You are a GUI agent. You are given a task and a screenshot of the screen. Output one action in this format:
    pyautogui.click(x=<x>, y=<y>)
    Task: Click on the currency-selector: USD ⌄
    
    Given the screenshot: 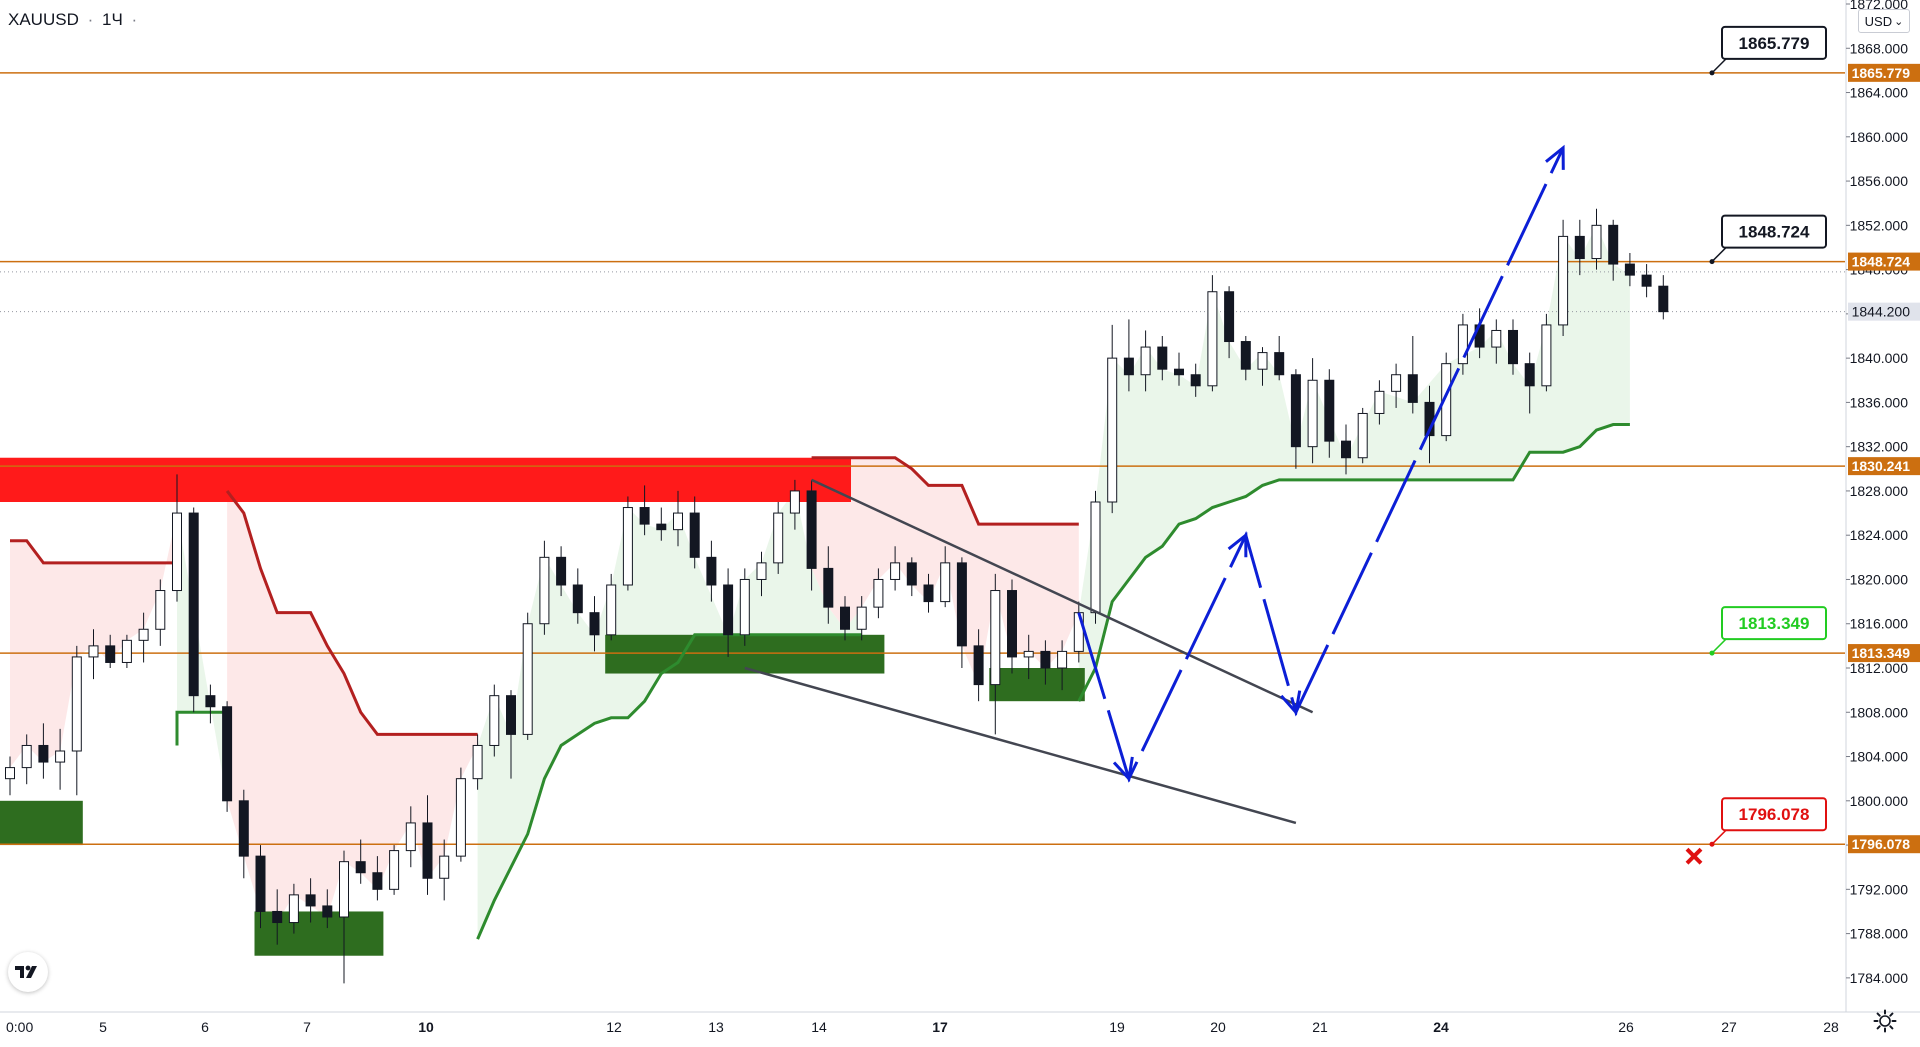 What is the action you would take?
    pyautogui.click(x=1884, y=21)
    